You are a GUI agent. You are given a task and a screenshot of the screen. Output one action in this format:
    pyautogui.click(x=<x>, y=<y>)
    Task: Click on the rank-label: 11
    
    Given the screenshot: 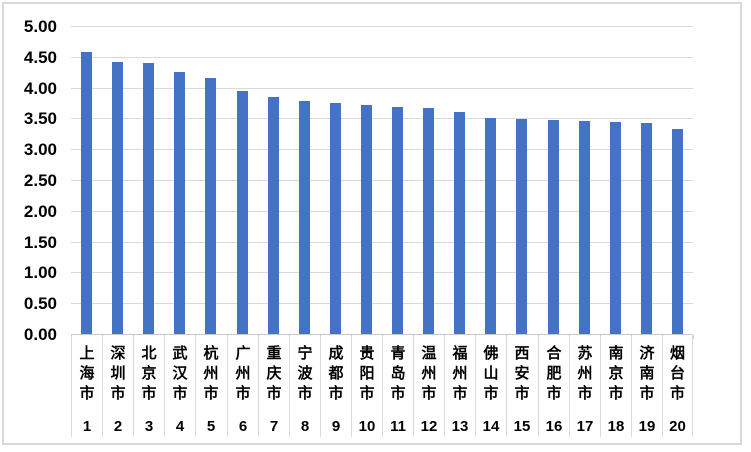 What is the action you would take?
    pyautogui.click(x=398, y=426)
    